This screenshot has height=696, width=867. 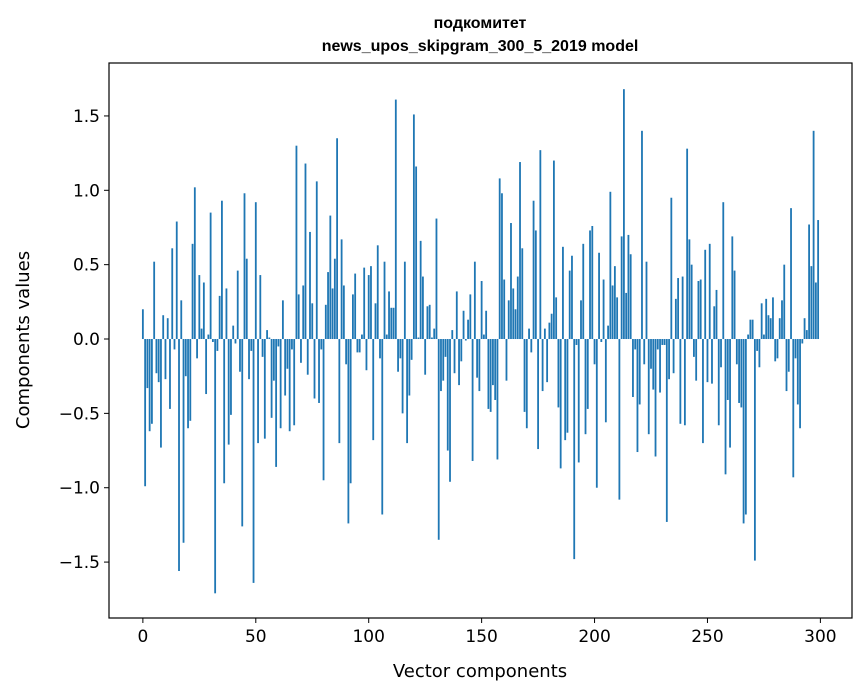 I want to click on x-tick-label: 100, so click(x=368, y=637).